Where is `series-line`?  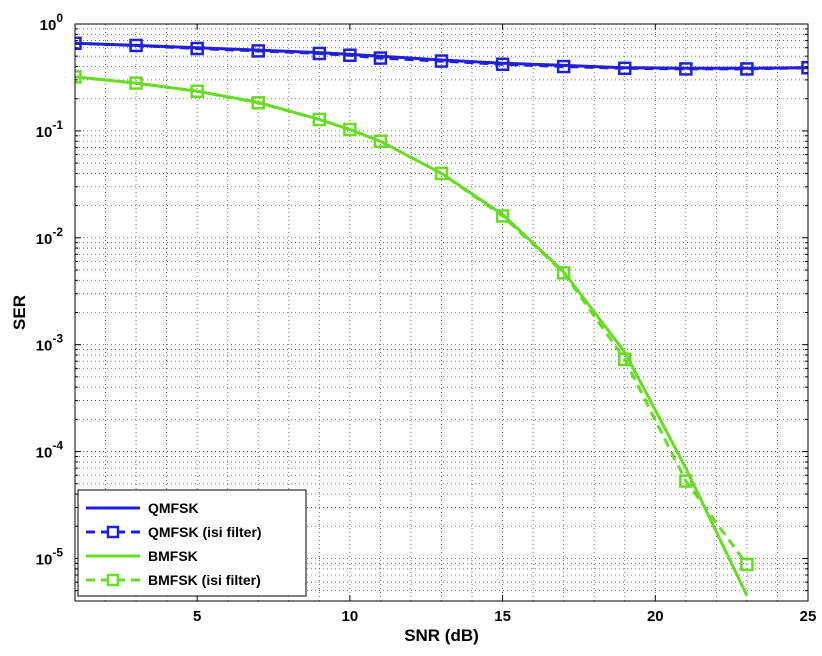 series-line is located at coordinates (441, 56).